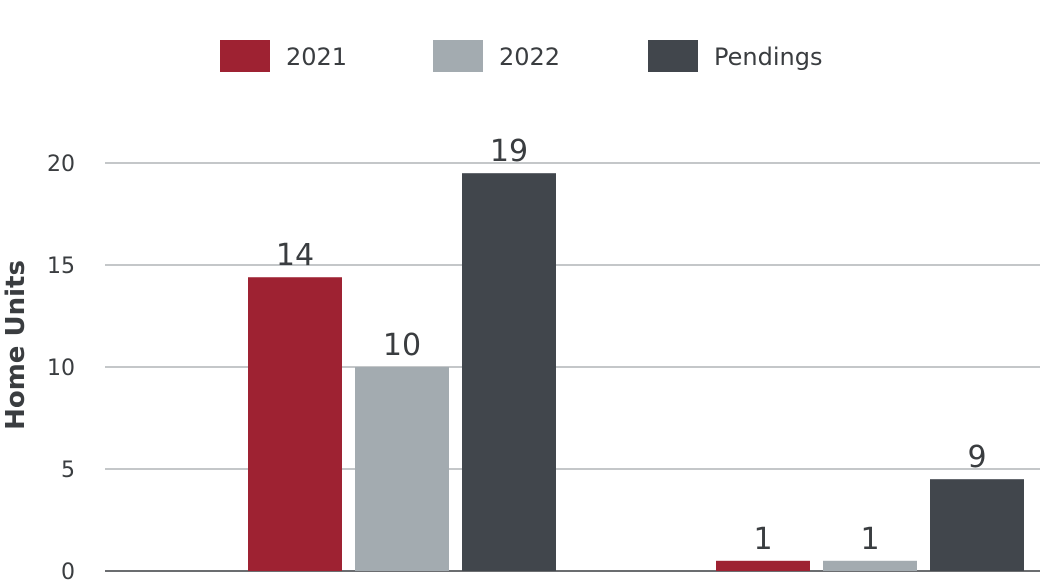 This screenshot has height=585, width=1040. What do you see at coordinates (509, 151) in the screenshot?
I see `data-label: 19` at bounding box center [509, 151].